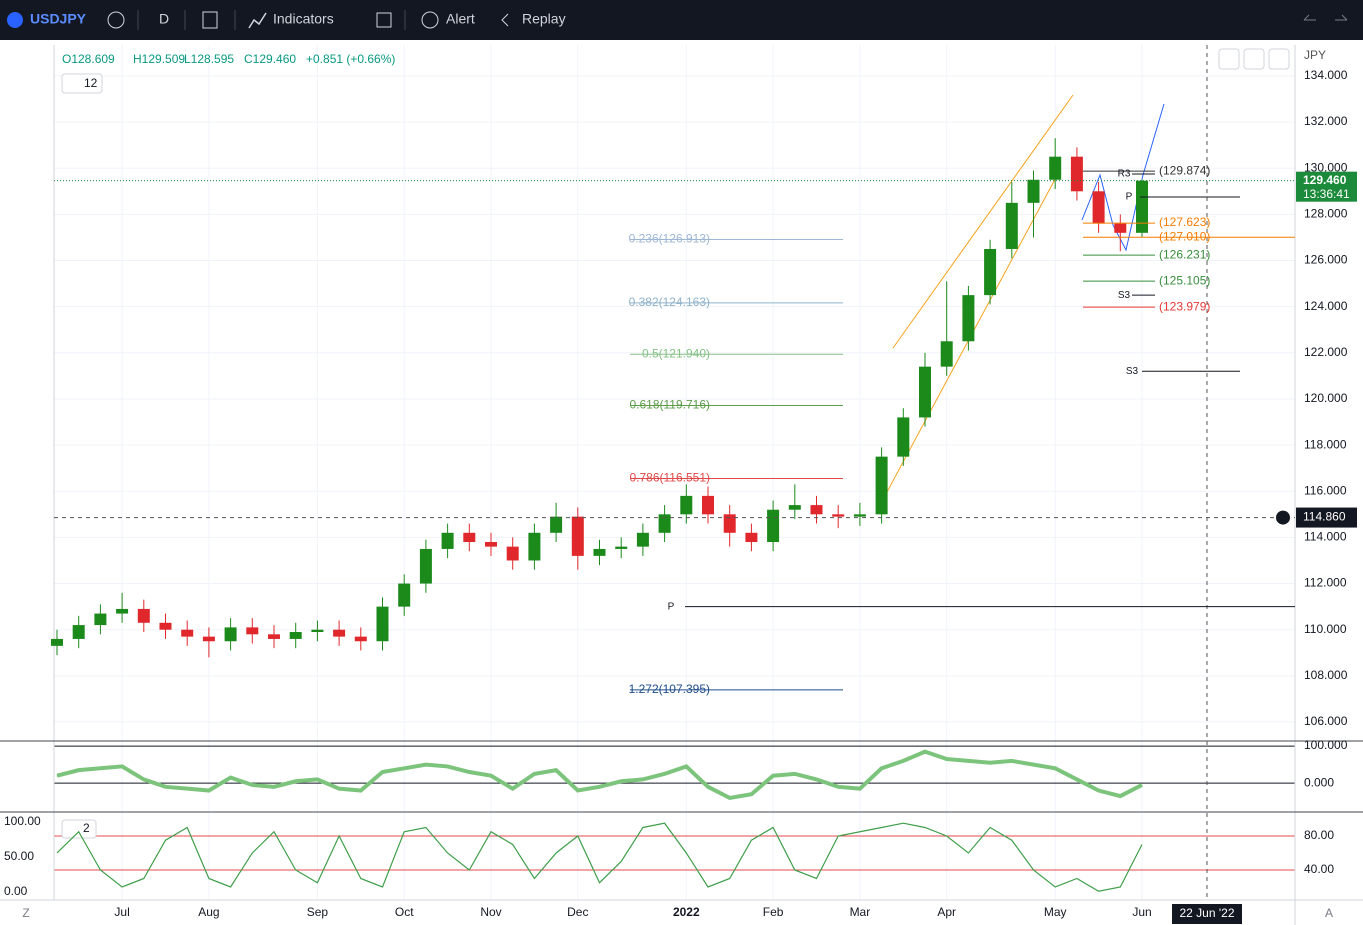 This screenshot has height=925, width=1363. I want to click on y-tick-label: 100.000, so click(1326, 745).